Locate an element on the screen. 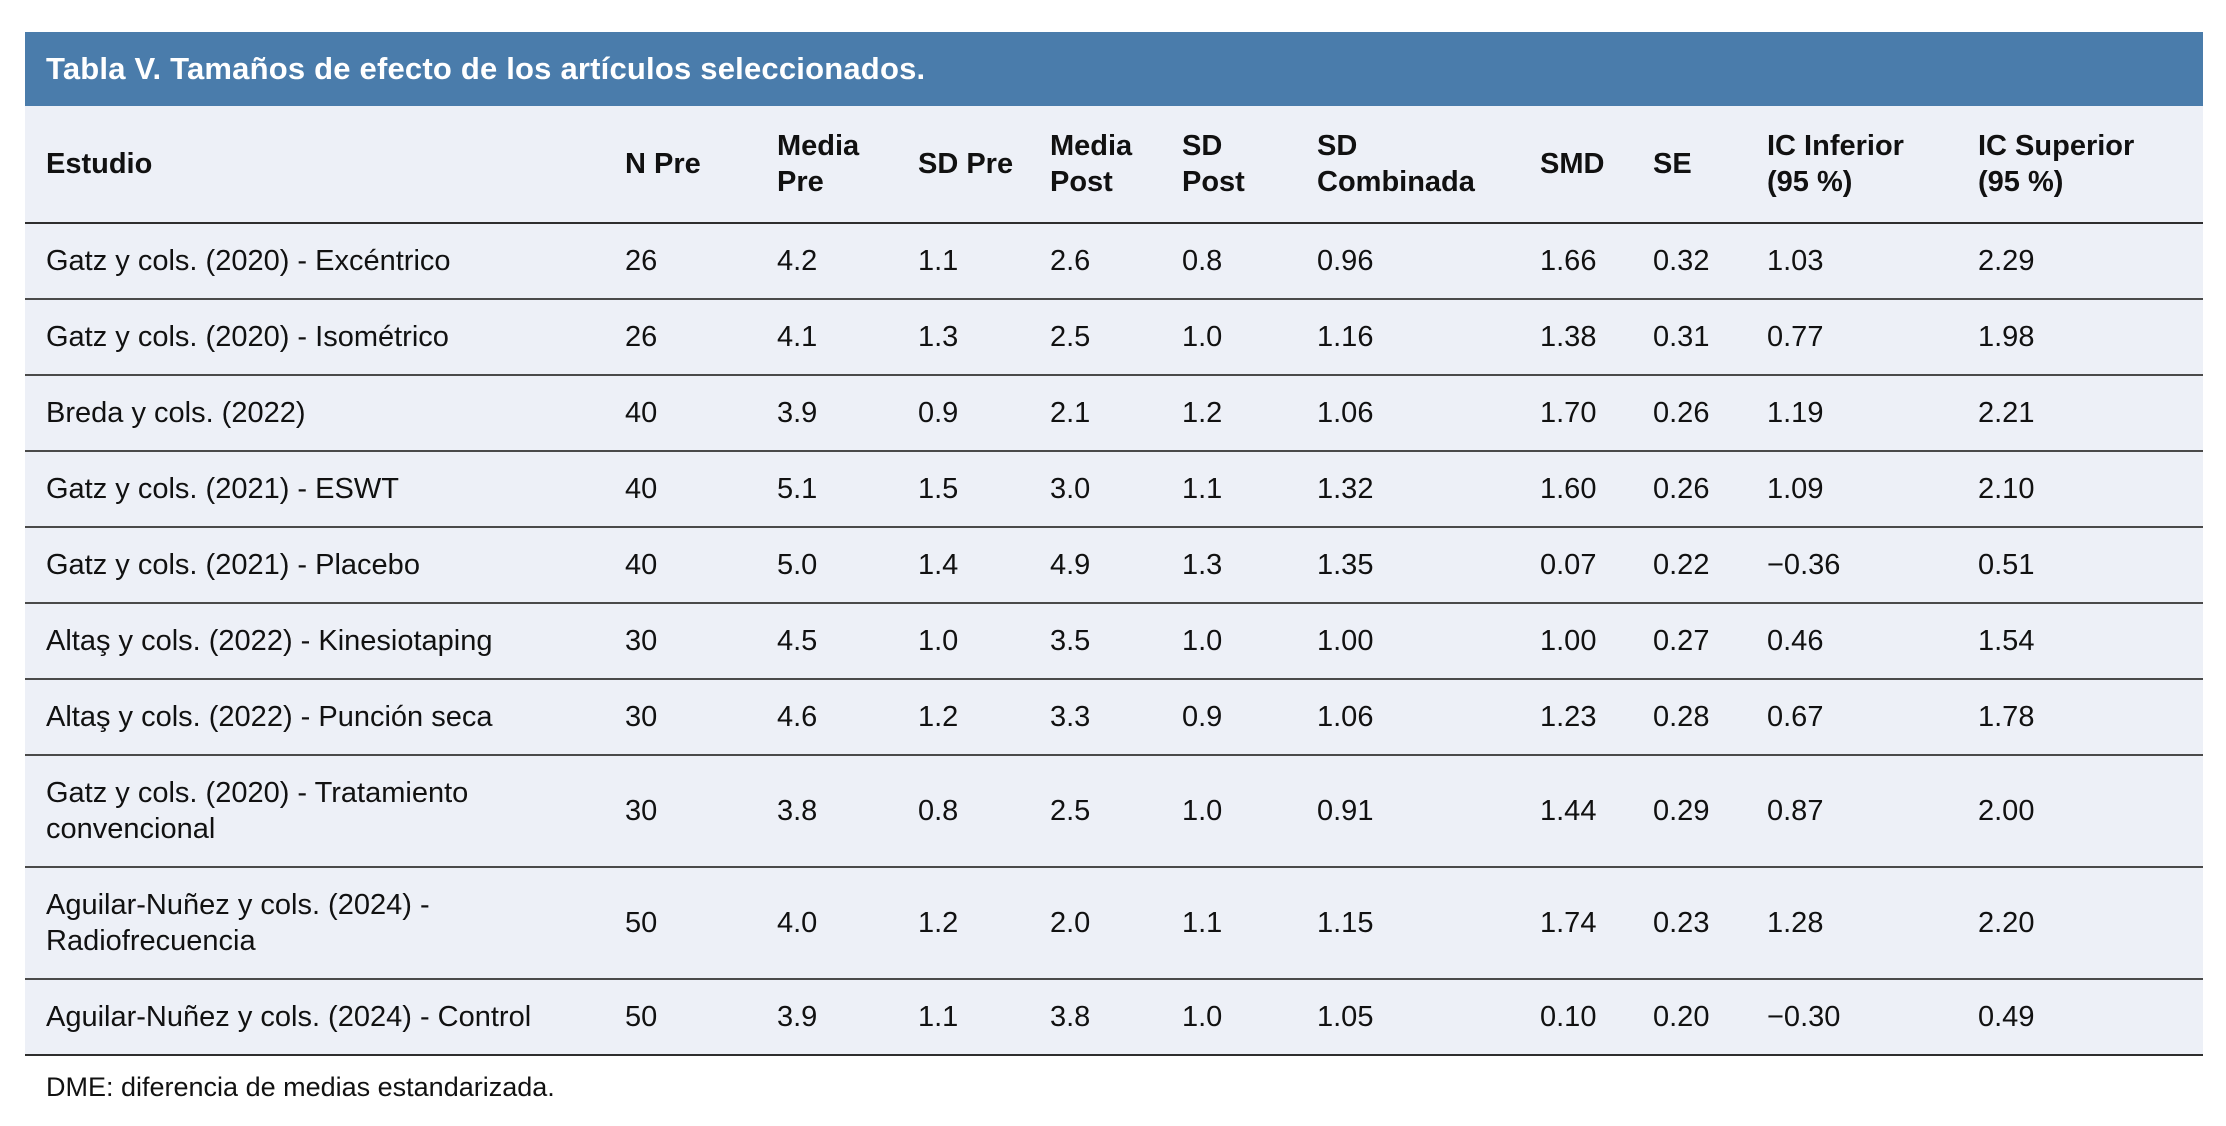 Image resolution: width=2226 pixels, height=1126 pixels. value-cell: 0.26 is located at coordinates (1710, 489).